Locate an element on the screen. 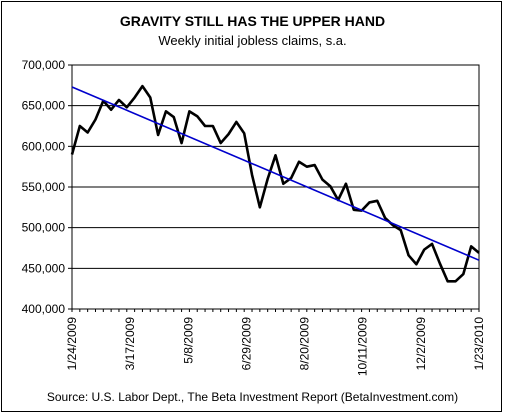  x-tick-label: 12/2/2009 is located at coordinates (421, 344).